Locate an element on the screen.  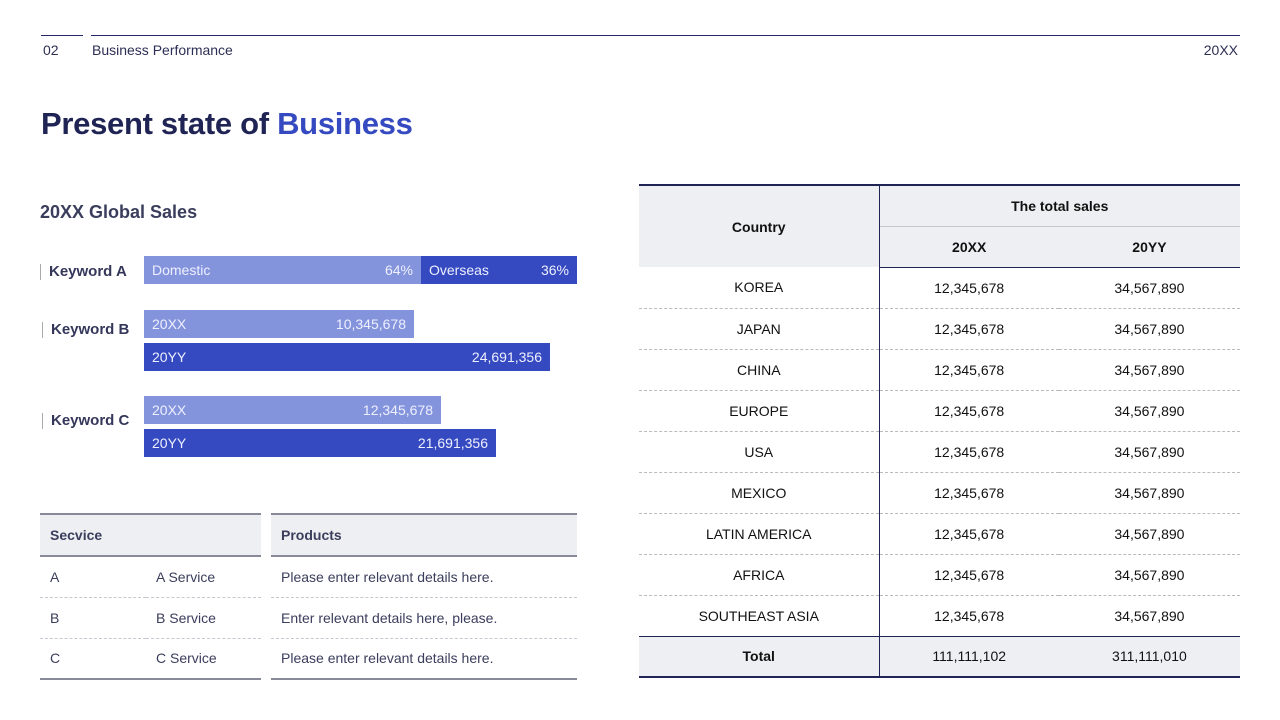
country-header: Country is located at coordinates (759, 226).